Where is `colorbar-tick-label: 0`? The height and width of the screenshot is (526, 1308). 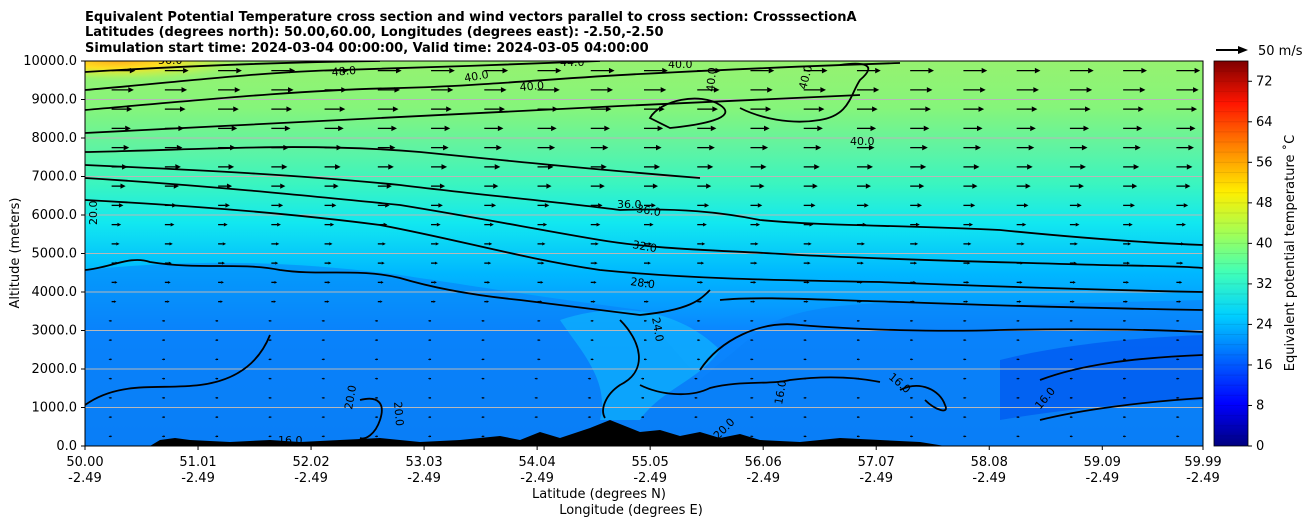
colorbar-tick-label: 0 is located at coordinates (1260, 446).